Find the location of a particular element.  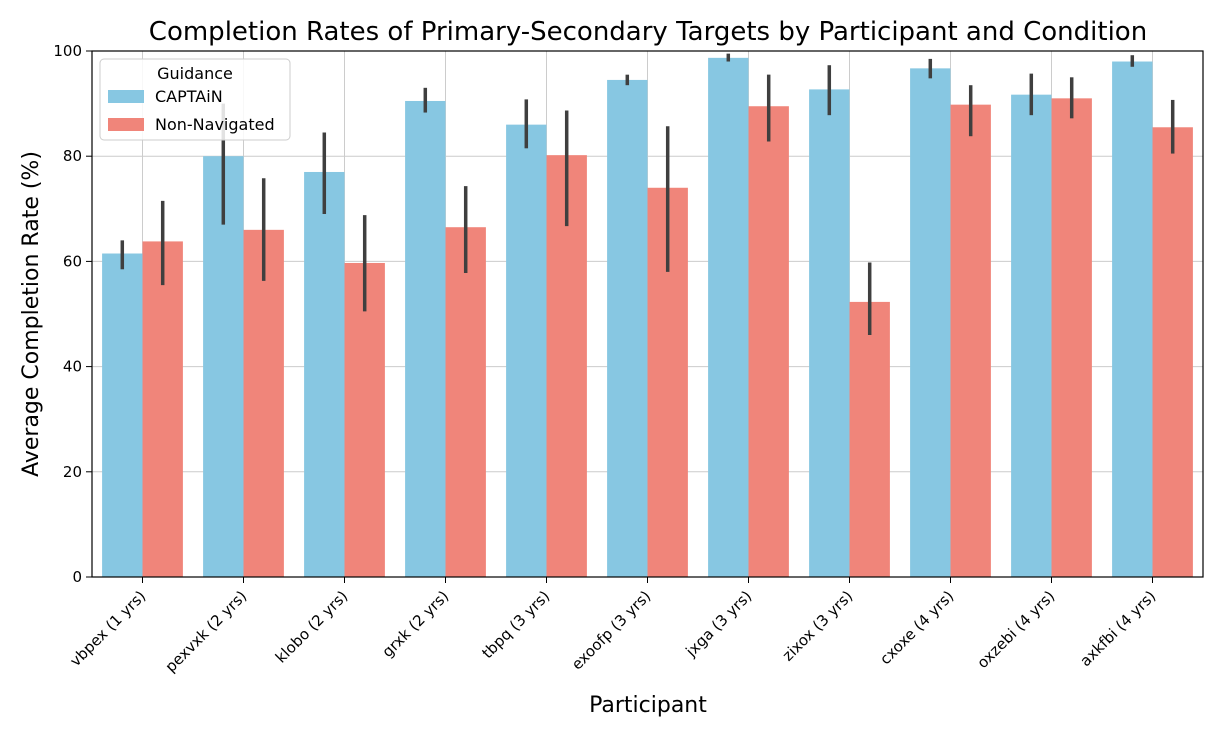

y-tick-label: 0 is located at coordinates (77, 577).